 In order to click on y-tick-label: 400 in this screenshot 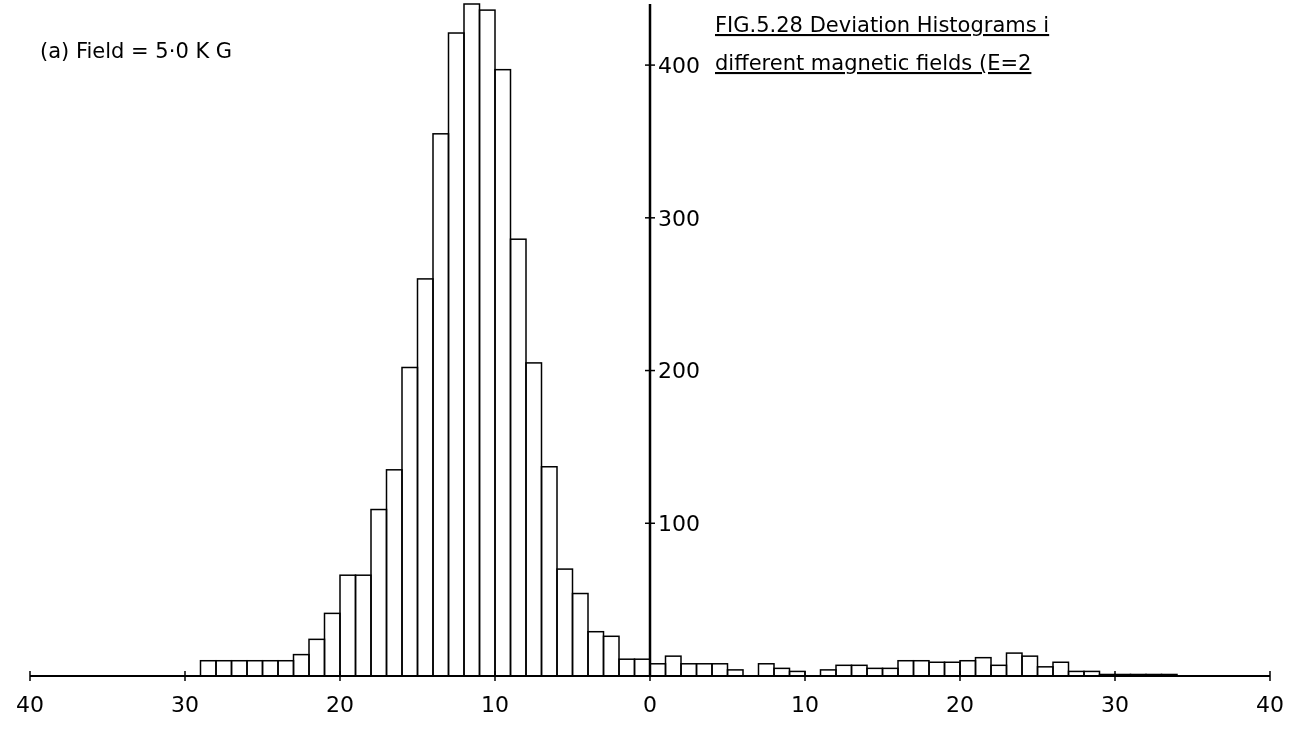, I will do `click(679, 65)`.